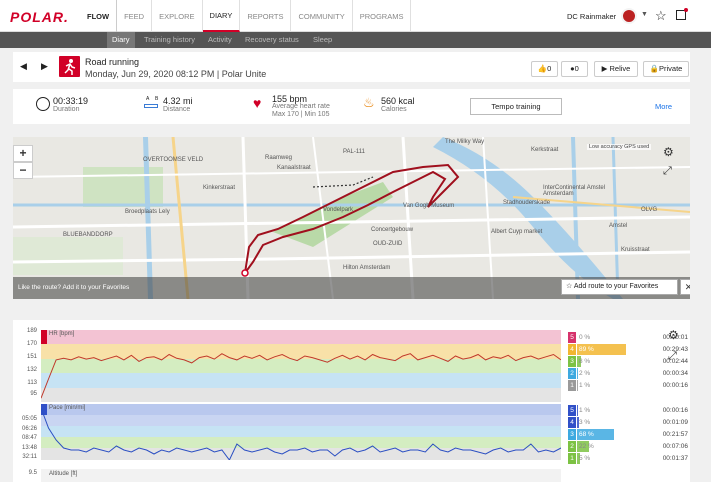 The image size is (711, 482). Describe the element at coordinates (666, 69) in the screenshot. I see `privacy-button: 🔒Private` at that location.